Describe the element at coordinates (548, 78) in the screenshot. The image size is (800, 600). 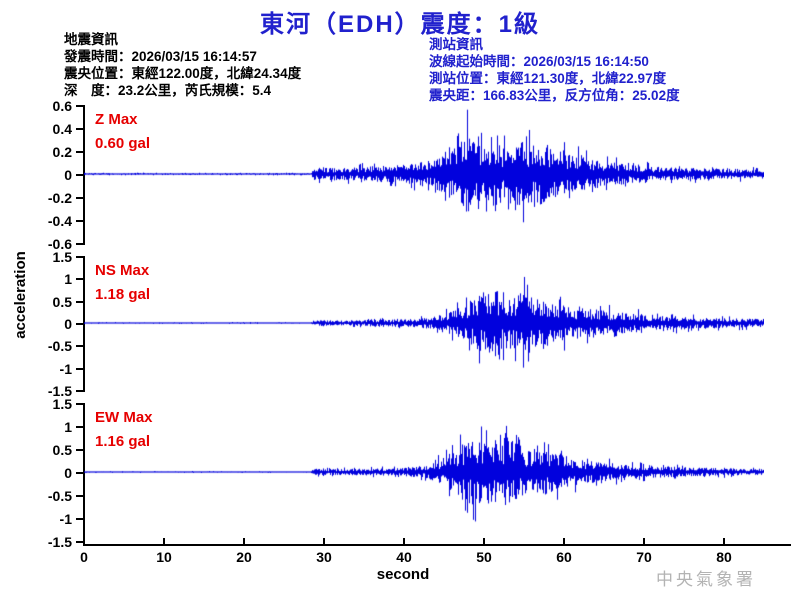
I see `station-location: 測站位置：東經121.30度，北緯22.97度` at that location.